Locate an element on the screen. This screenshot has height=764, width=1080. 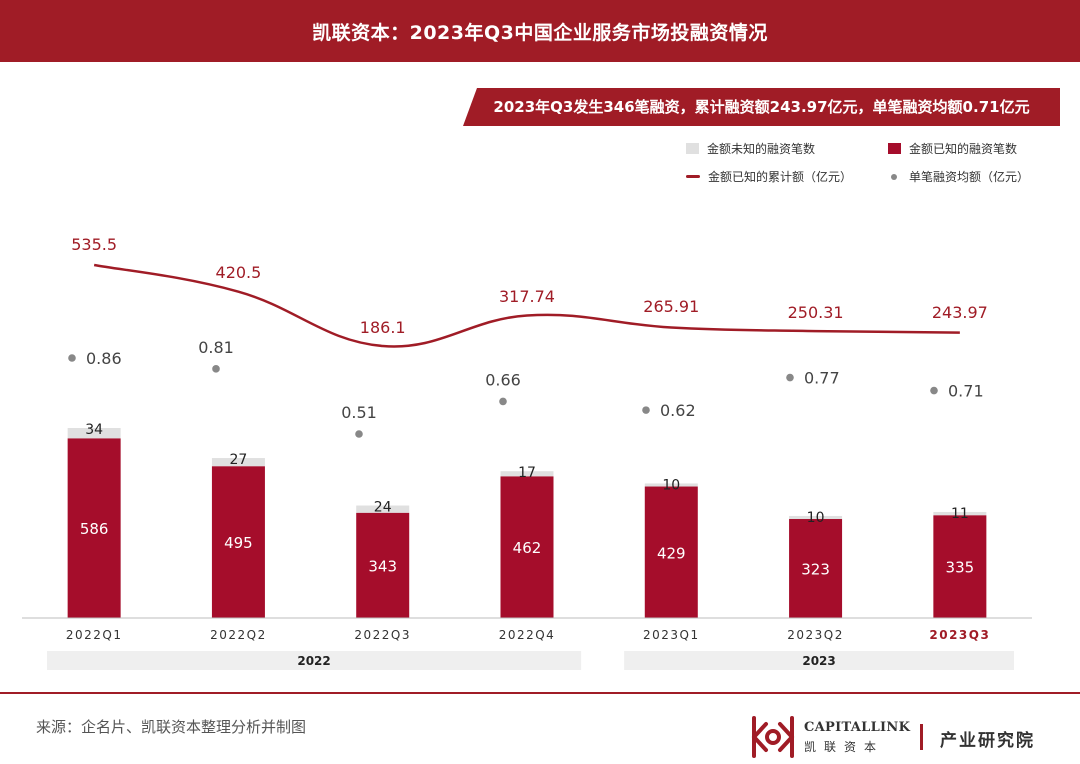
legend-item-known: 金额已知的融资笔数 is located at coordinates (952, 148).